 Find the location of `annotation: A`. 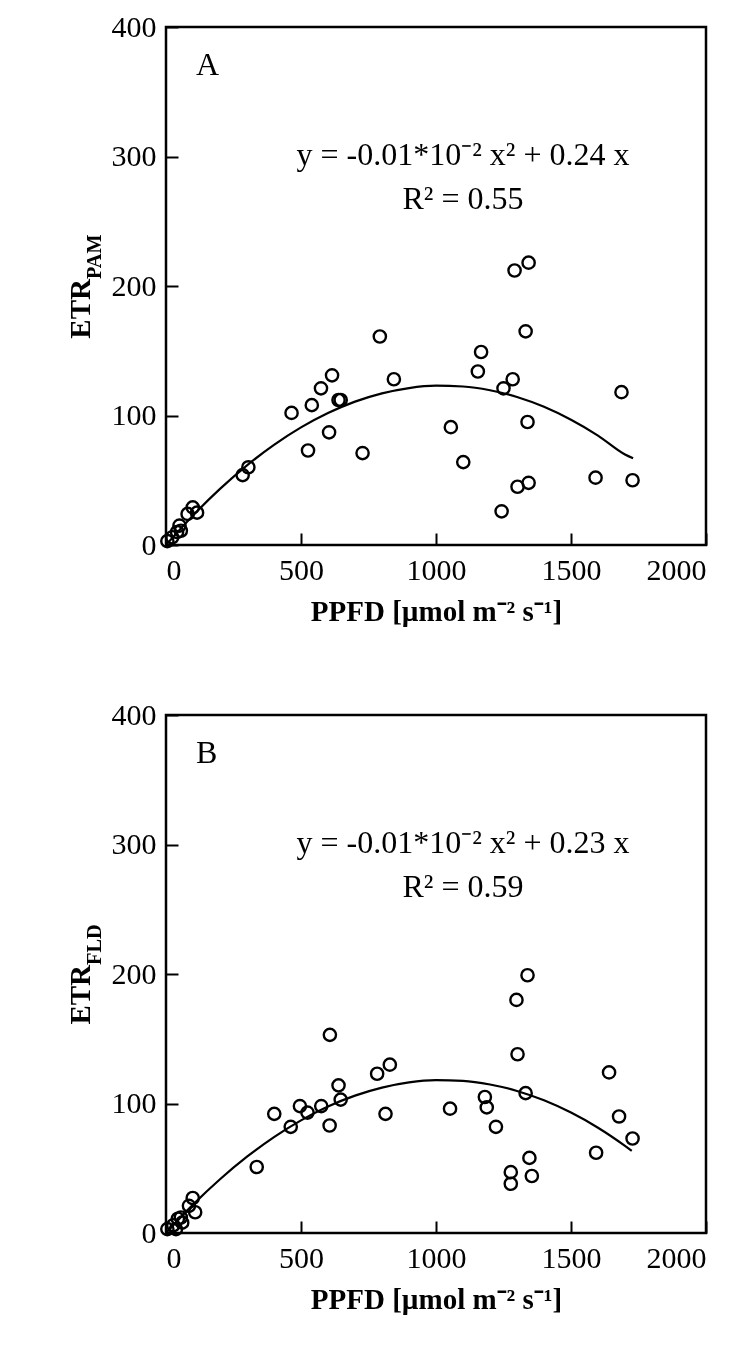

annotation: A is located at coordinates (208, 64).